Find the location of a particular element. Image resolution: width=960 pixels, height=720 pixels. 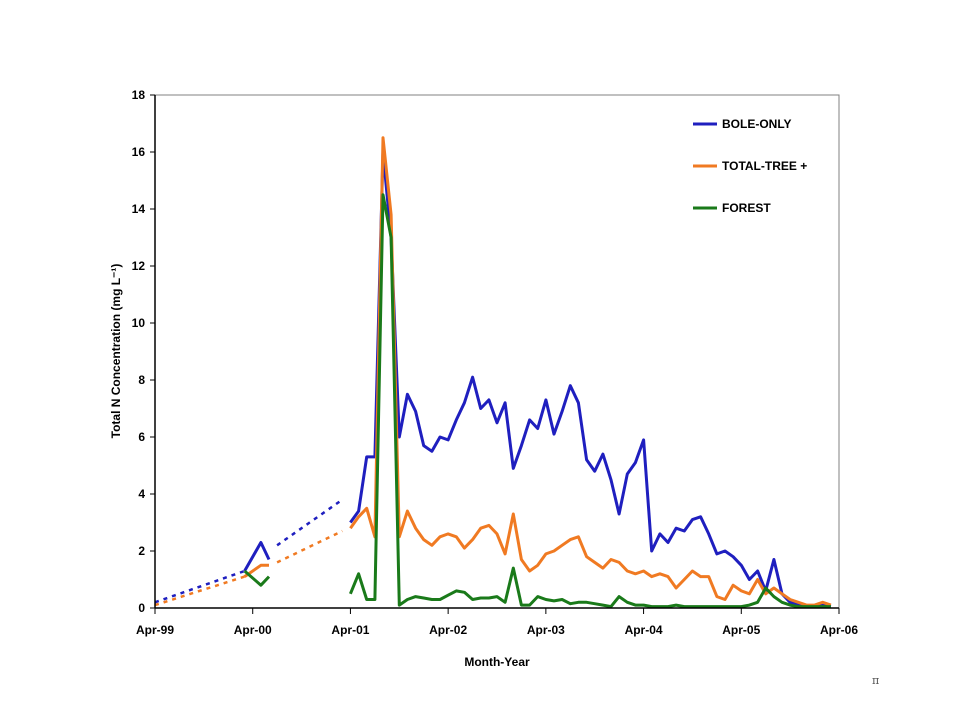

y-tick-label: 0 is located at coordinates (141, 608).